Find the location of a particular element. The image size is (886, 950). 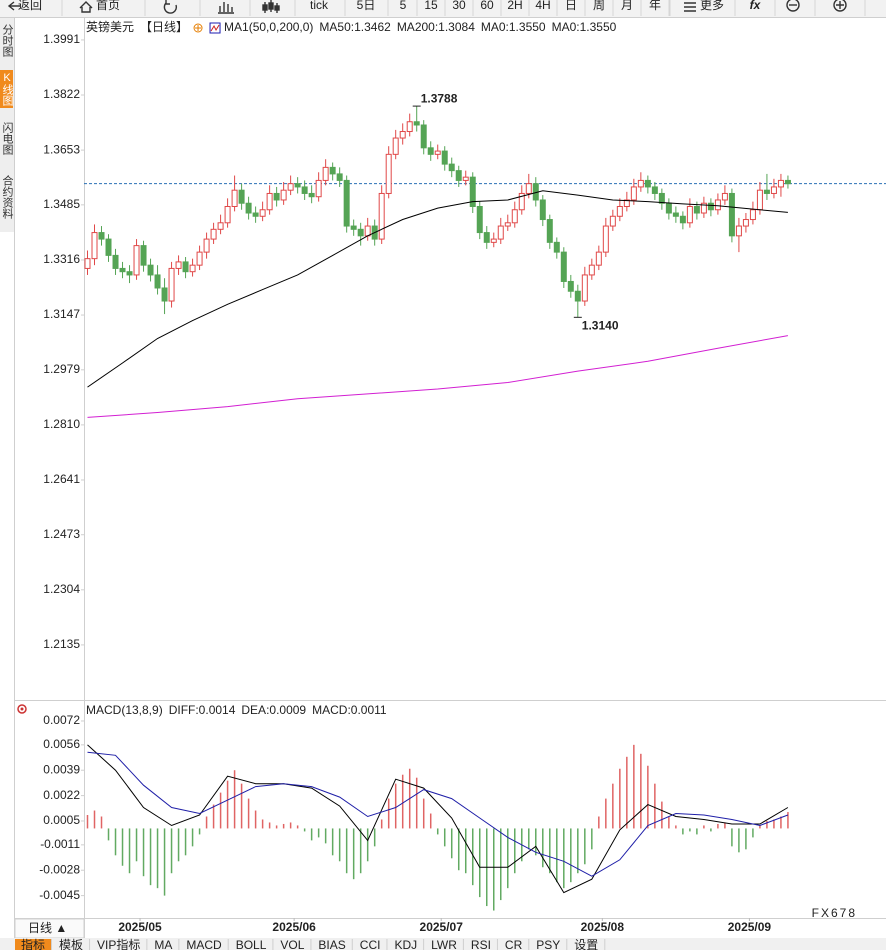

toolbar-item: 60 is located at coordinates (487, 6).